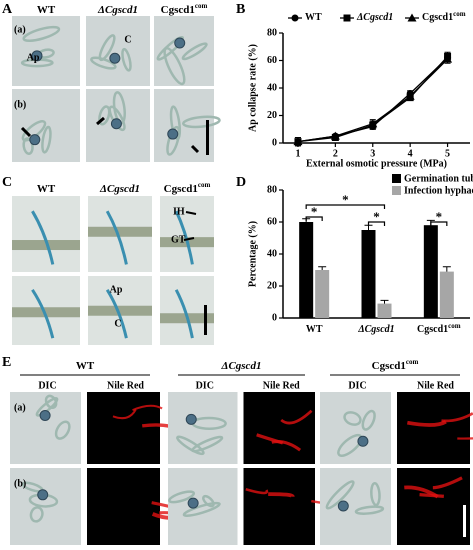 The image size is (473, 550). What do you see at coordinates (178, 239) in the screenshot?
I see `annotation: GT` at bounding box center [178, 239].